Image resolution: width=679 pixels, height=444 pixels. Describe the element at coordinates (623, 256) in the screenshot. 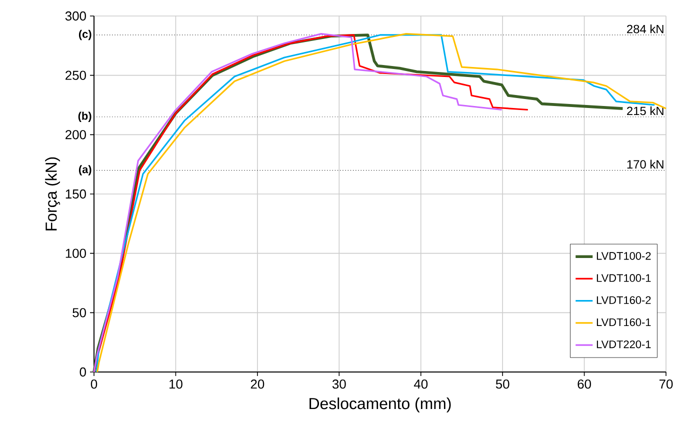

I see `legend-label: LVDT100-2` at that location.